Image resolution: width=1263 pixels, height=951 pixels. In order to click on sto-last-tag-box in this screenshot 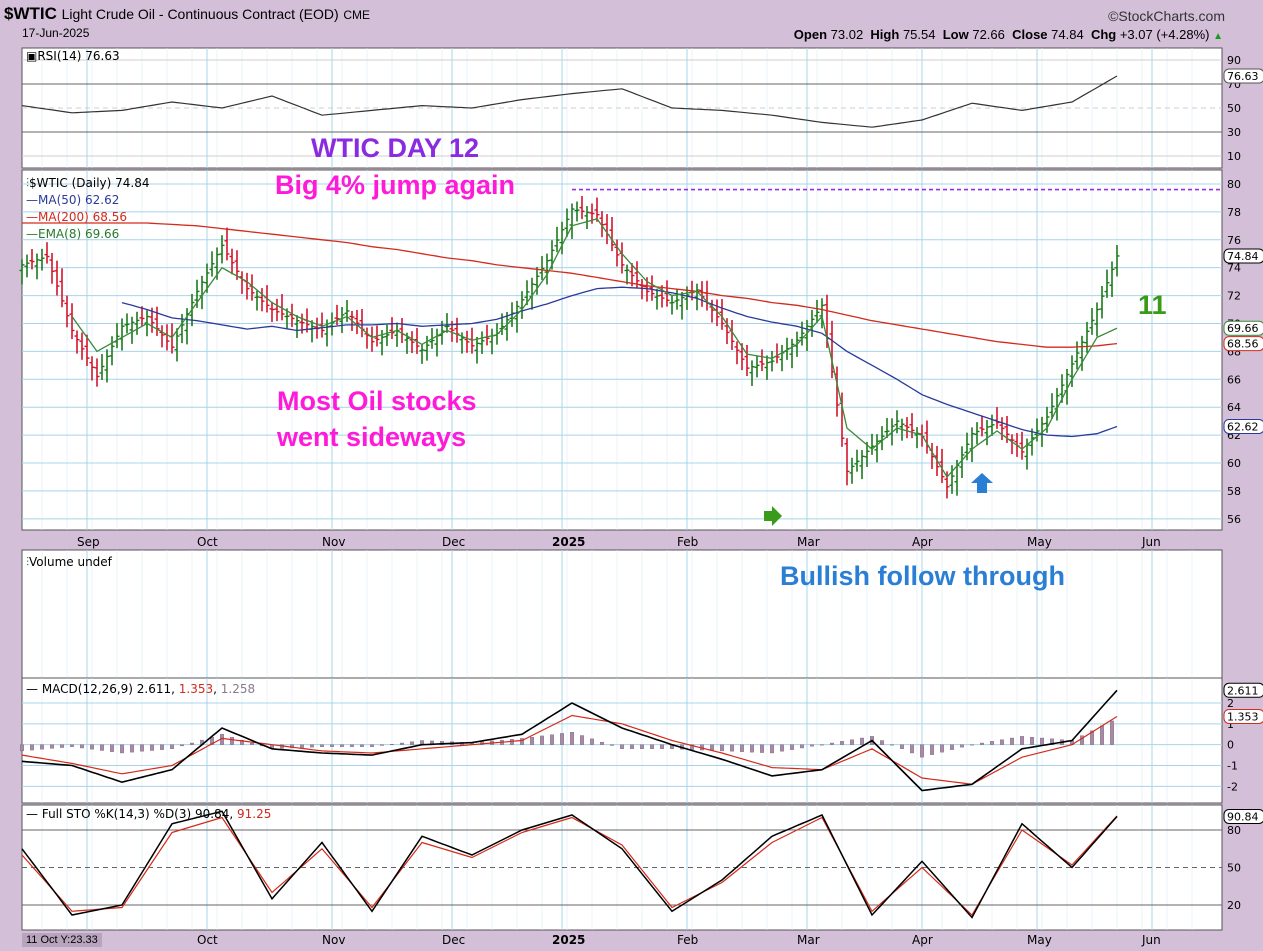, I will do `click(1243, 816)`.